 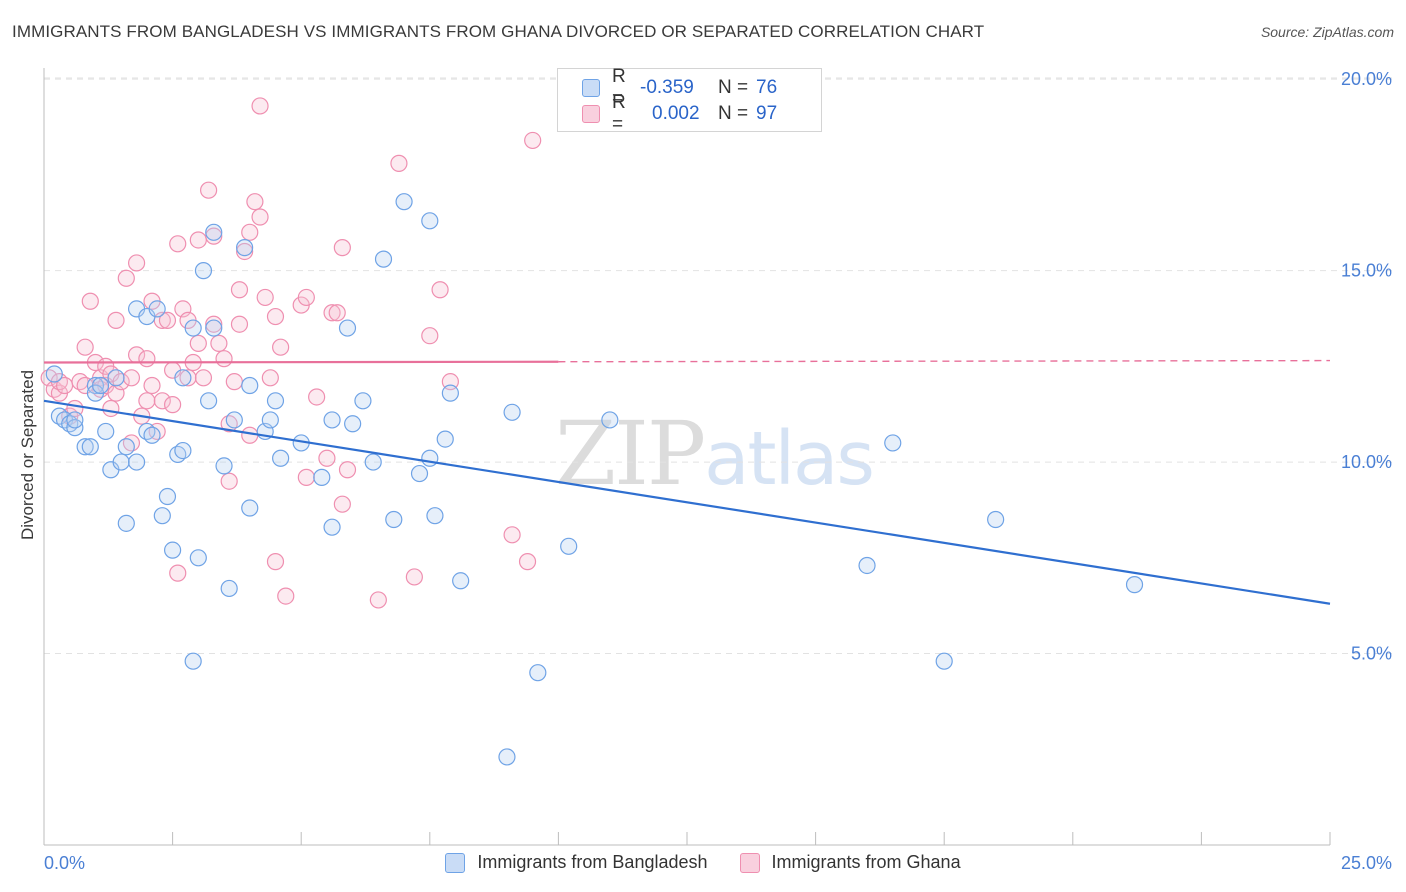 I want to click on y-tick-label: 10.0%, so click(x=1366, y=462).